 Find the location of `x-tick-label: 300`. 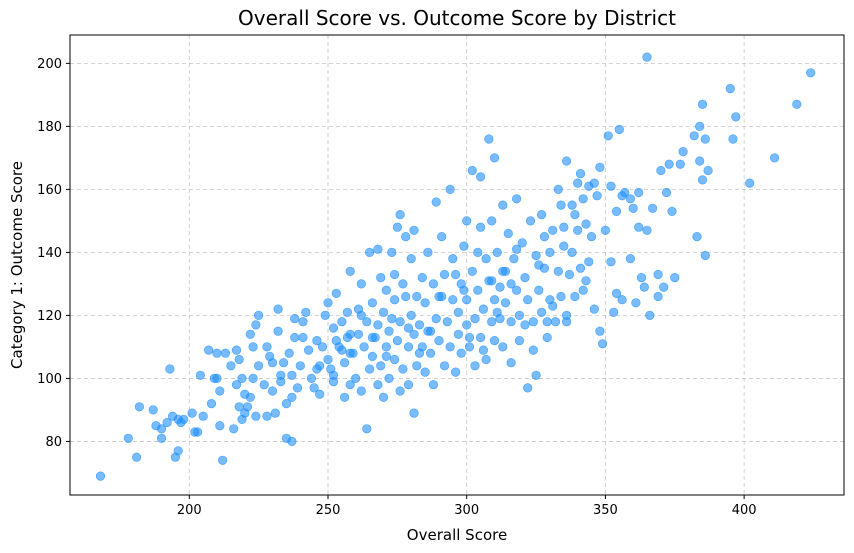

x-tick-label: 300 is located at coordinates (466, 510).